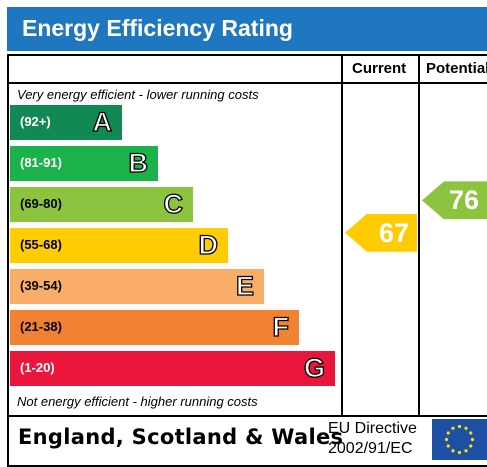  I want to click on rating-header: Energy Efficiency Rating, so click(247, 29).